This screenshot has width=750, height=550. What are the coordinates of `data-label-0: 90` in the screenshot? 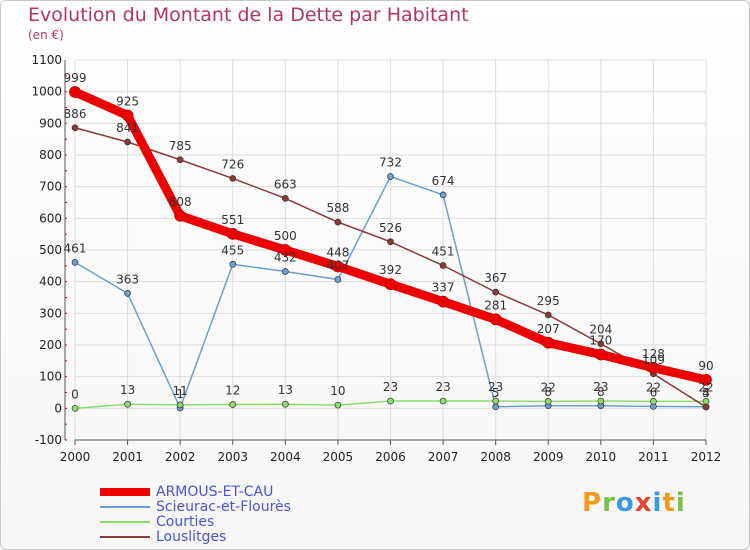 It's located at (705, 366).